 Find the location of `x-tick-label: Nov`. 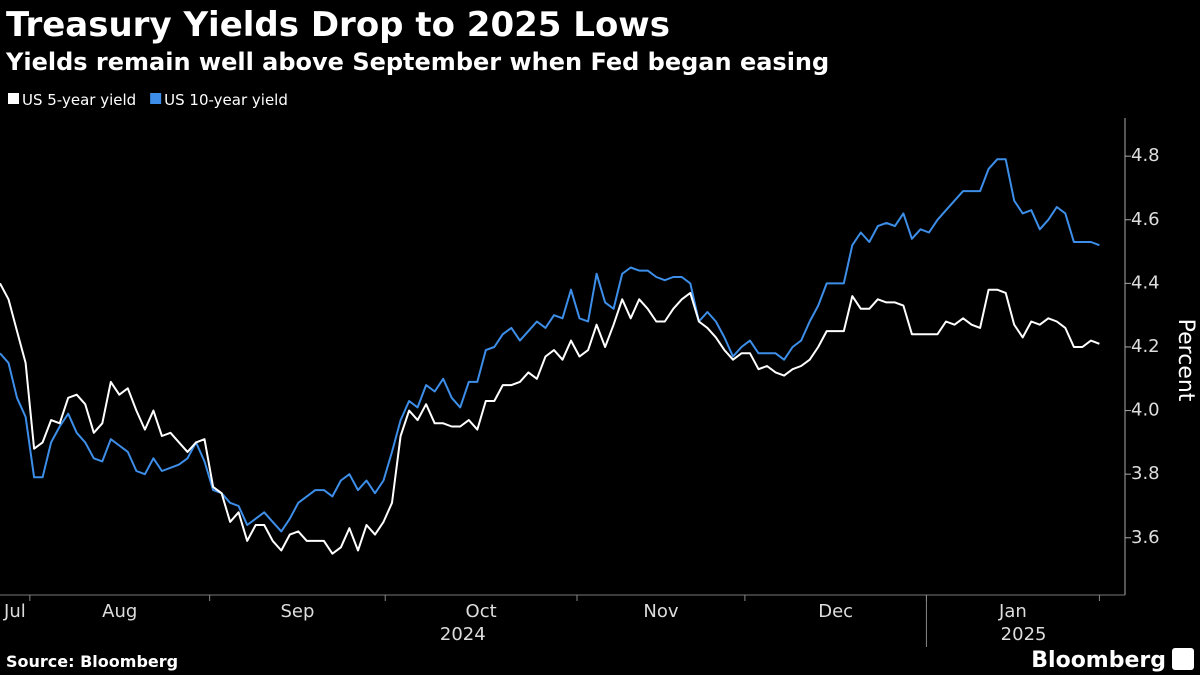

x-tick-label: Nov is located at coordinates (660, 611).